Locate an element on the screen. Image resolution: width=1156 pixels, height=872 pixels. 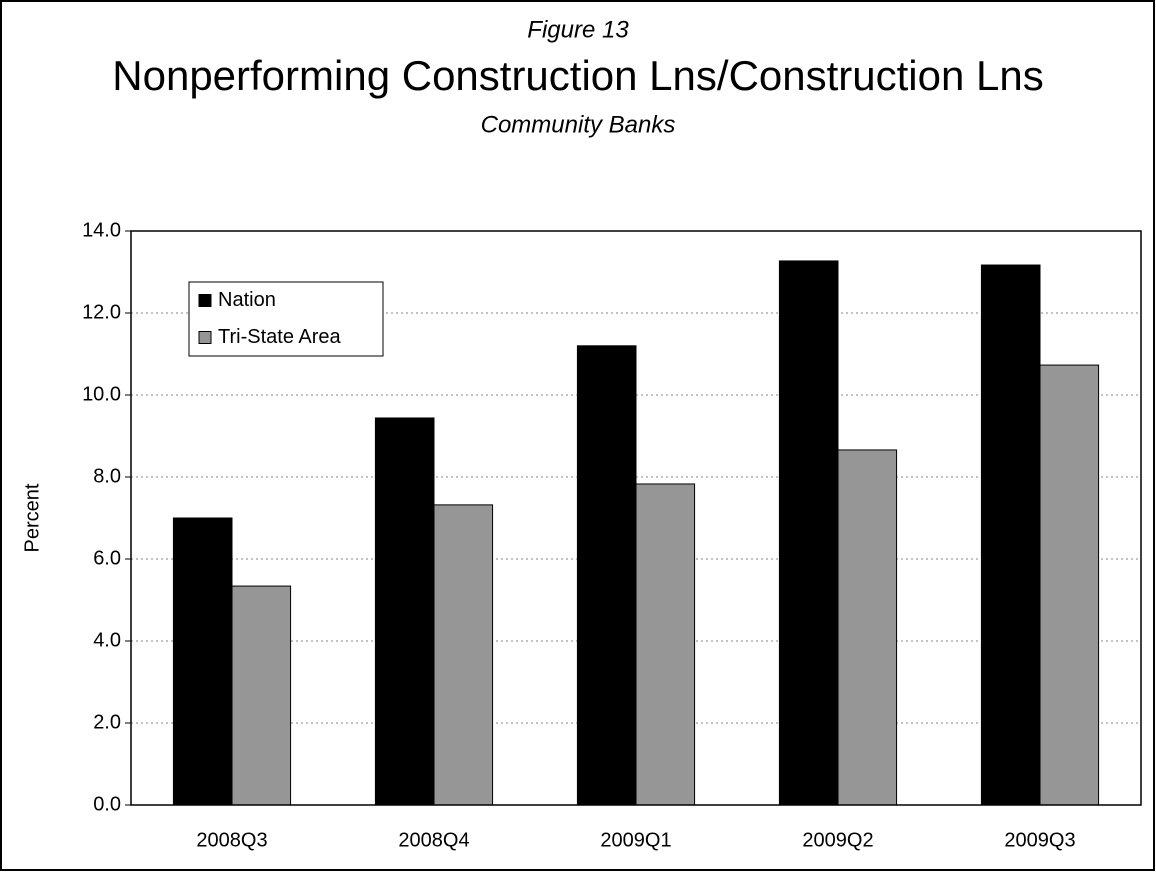
y-tick-label: 14.0 is located at coordinates (101, 230).